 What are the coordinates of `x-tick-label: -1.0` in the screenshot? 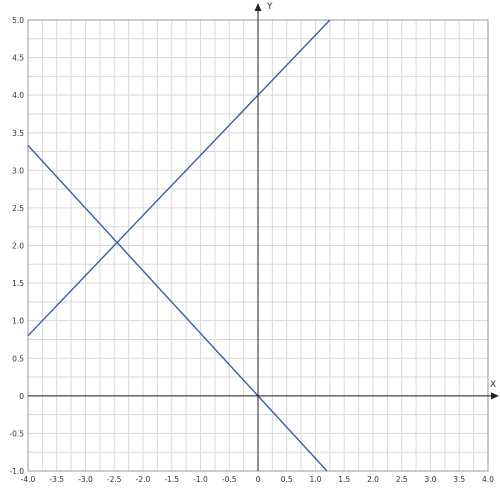 It's located at (200, 479).